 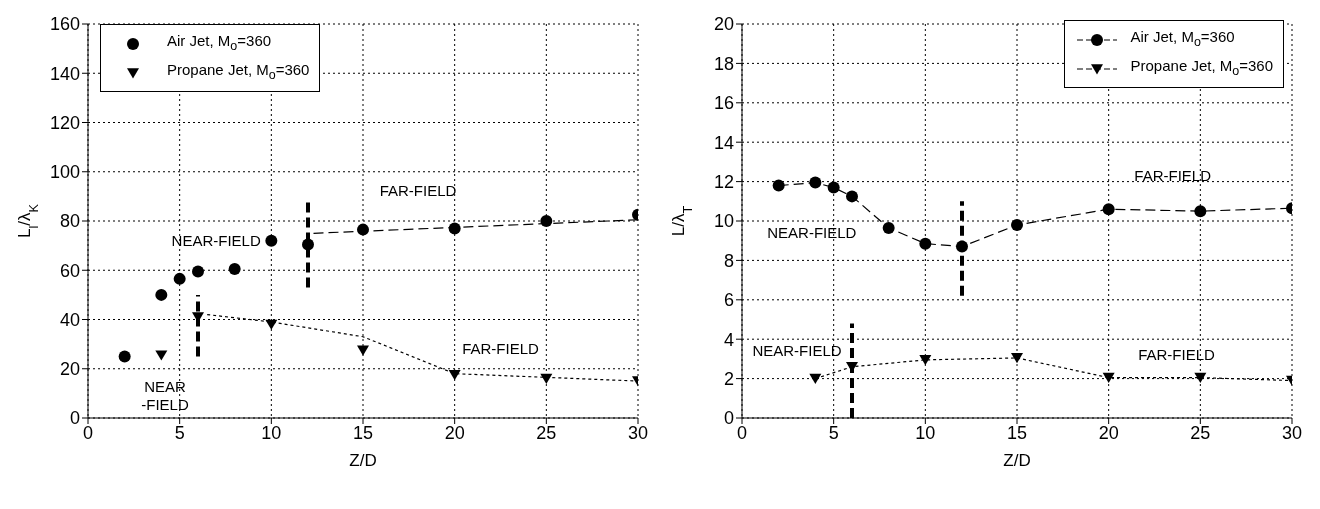 I want to click on y-tick-label: 14, so click(x=723, y=142).